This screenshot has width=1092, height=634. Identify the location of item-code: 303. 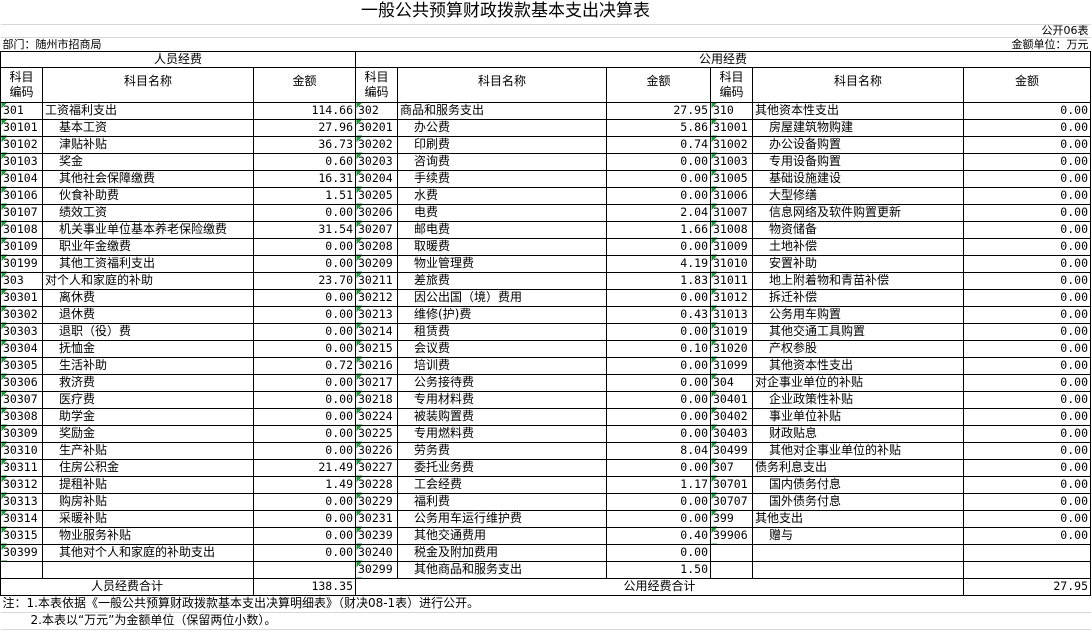
(21, 280).